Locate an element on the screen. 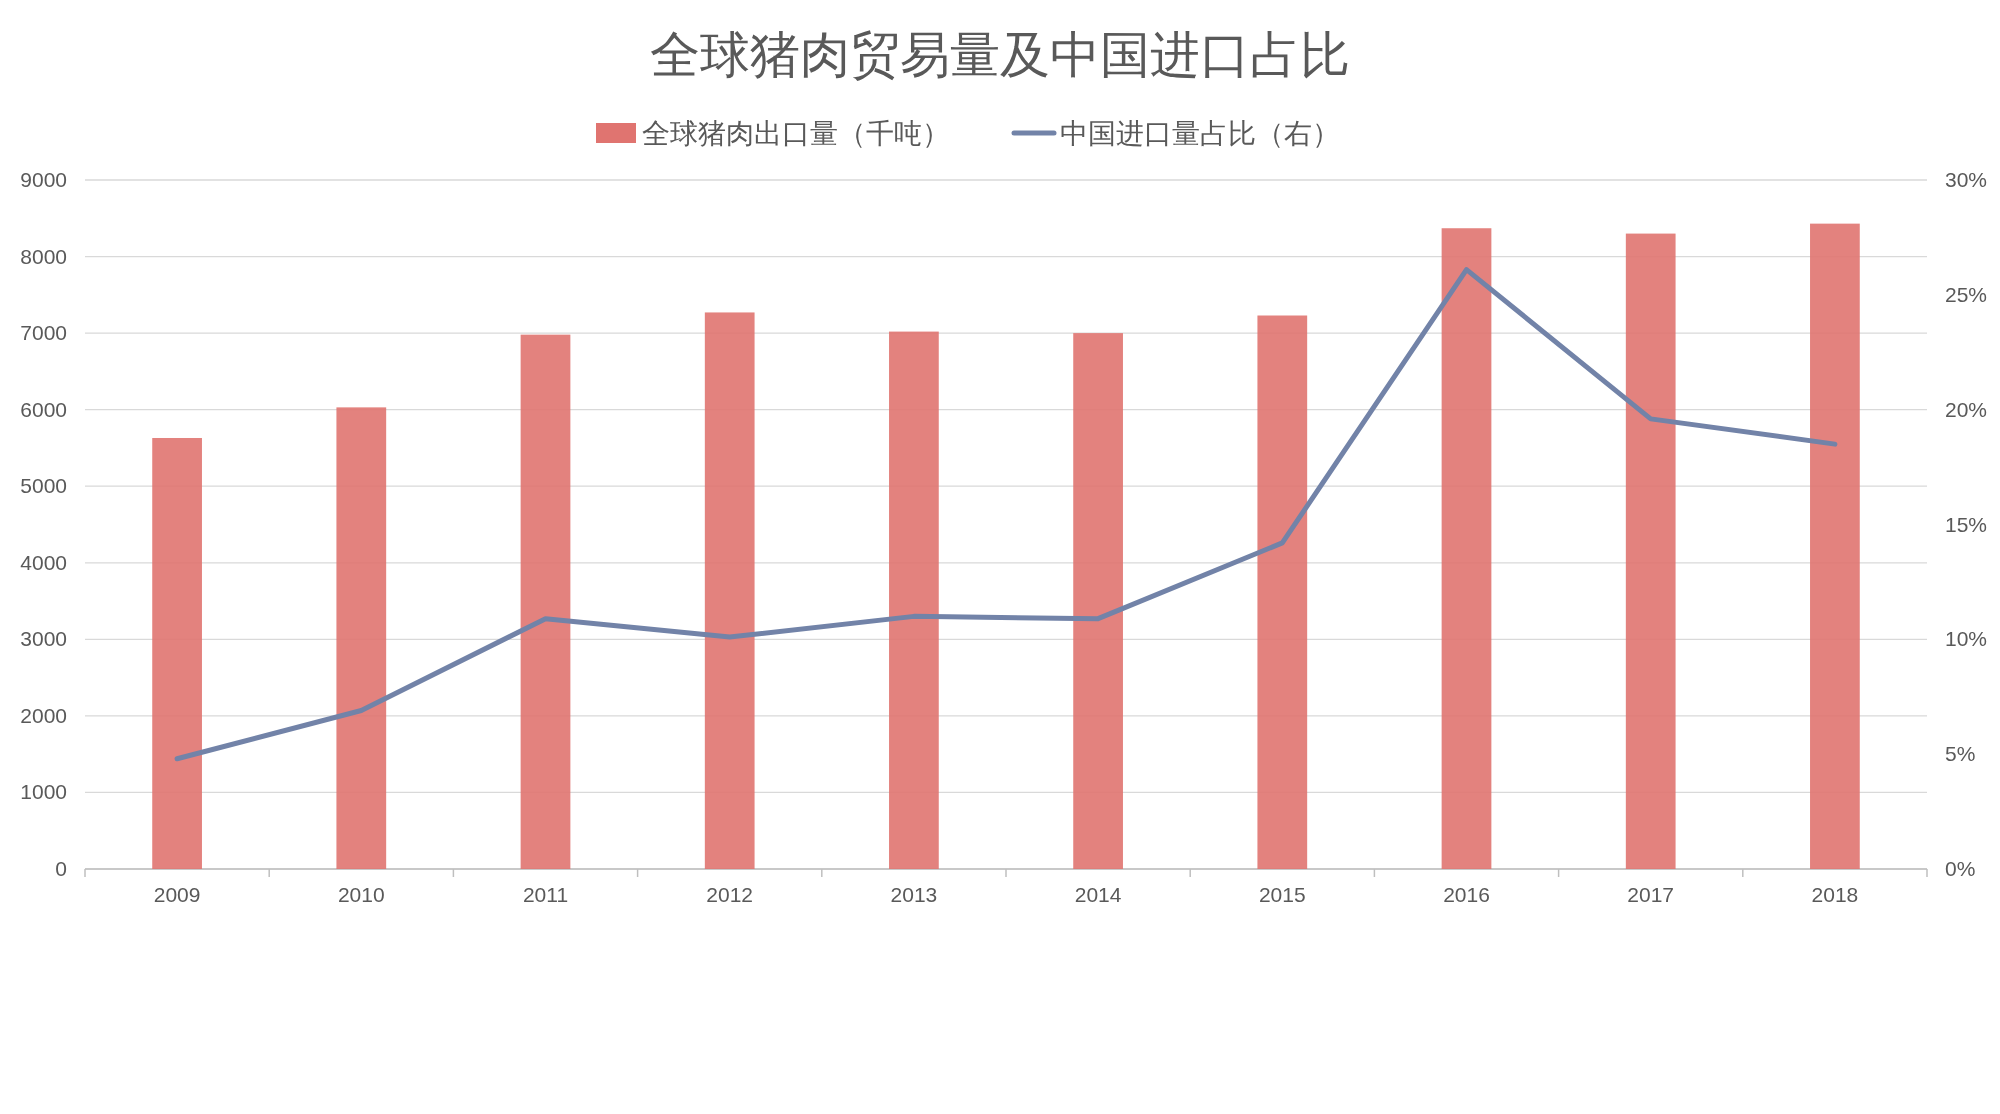 The image size is (2000, 1114). y2-tick-label: 5% is located at coordinates (1960, 754).